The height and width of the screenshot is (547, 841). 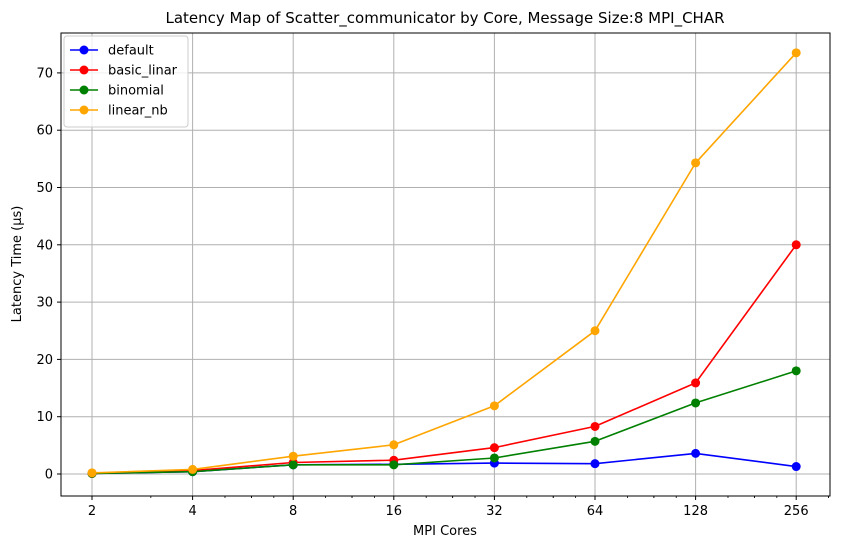 I want to click on legend-label-default: default, so click(x=131, y=51).